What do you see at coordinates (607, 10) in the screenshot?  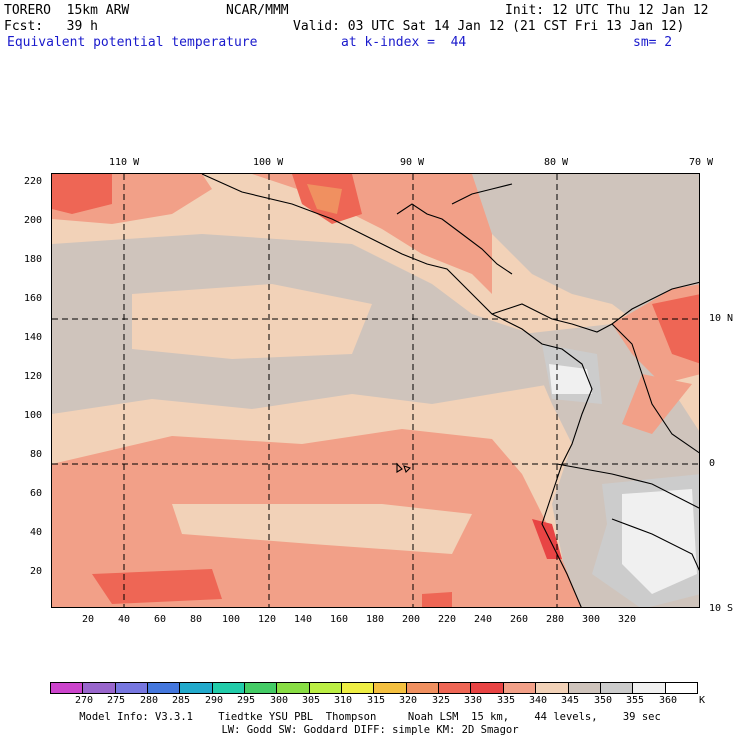 I see `init-time: Init: 12 UTC Thu 12 Jan 12` at bounding box center [607, 10].